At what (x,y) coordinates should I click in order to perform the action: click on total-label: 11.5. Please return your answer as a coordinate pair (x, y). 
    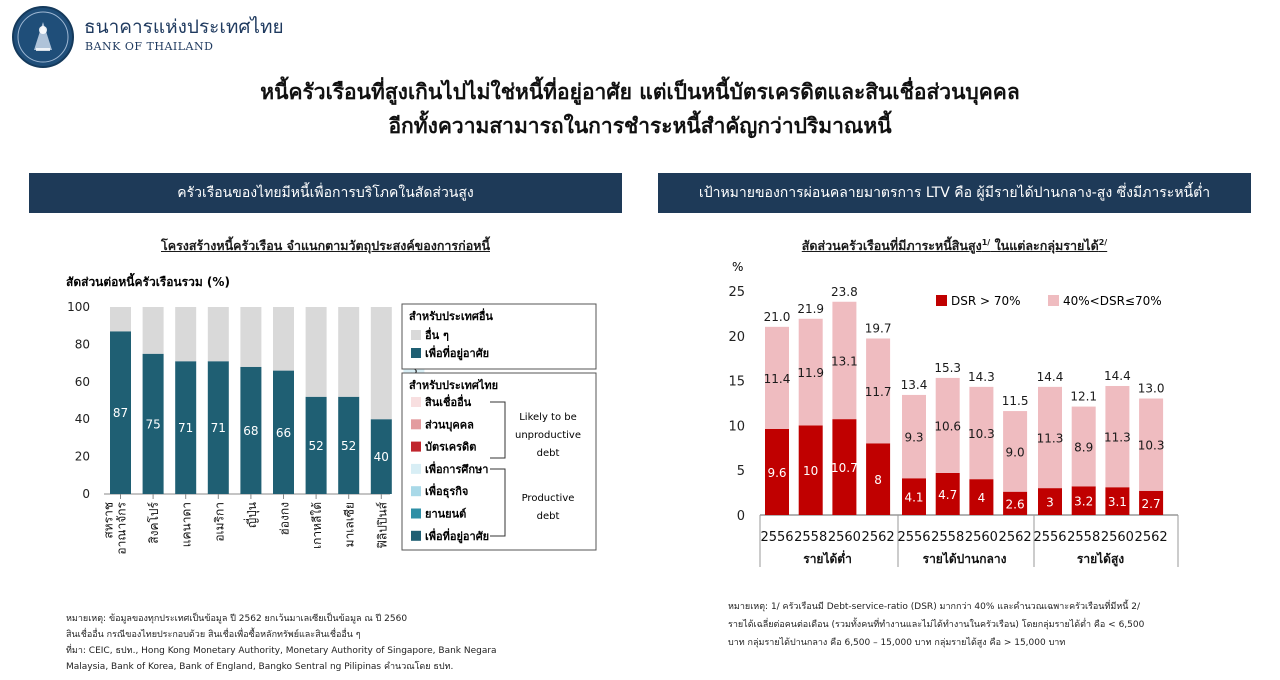
    Looking at the image, I should click on (1015, 401).